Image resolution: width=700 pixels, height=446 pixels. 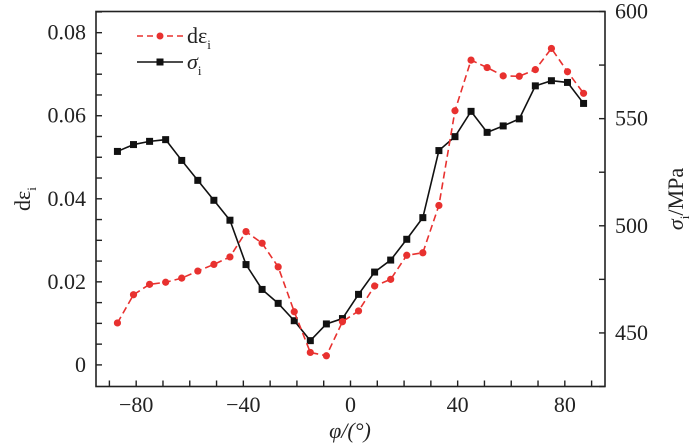 I want to click on legend-label-strain: dε, so click(x=197, y=35).